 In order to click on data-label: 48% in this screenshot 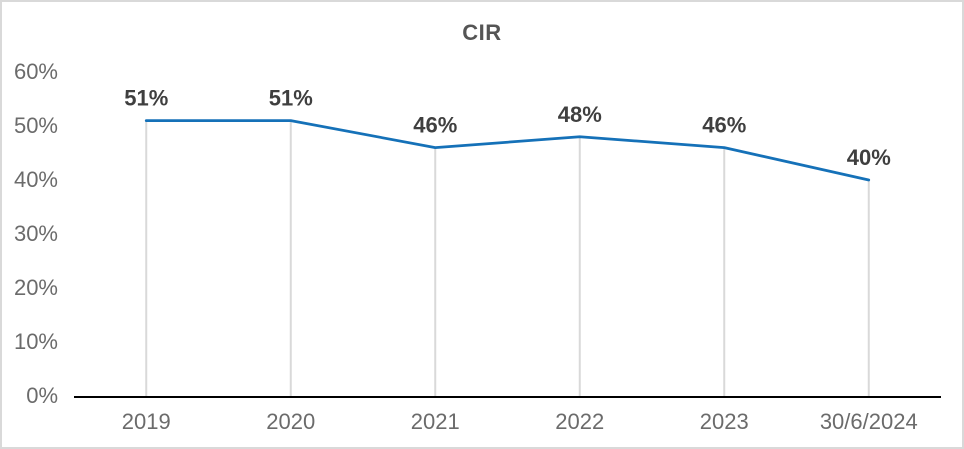, I will do `click(580, 114)`.